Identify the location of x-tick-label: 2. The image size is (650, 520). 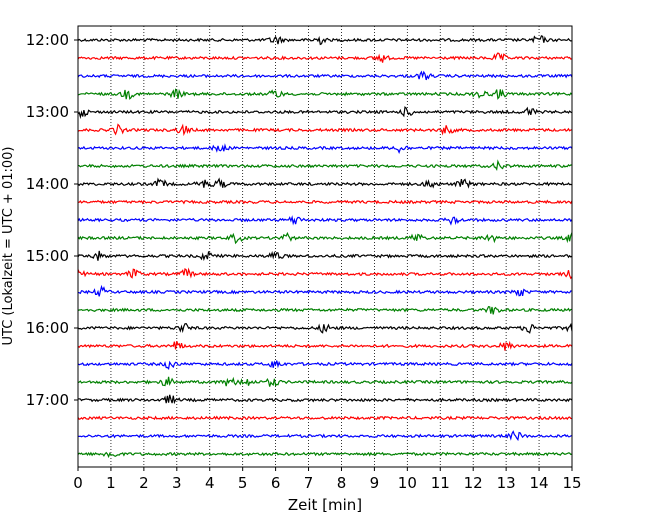
(144, 483).